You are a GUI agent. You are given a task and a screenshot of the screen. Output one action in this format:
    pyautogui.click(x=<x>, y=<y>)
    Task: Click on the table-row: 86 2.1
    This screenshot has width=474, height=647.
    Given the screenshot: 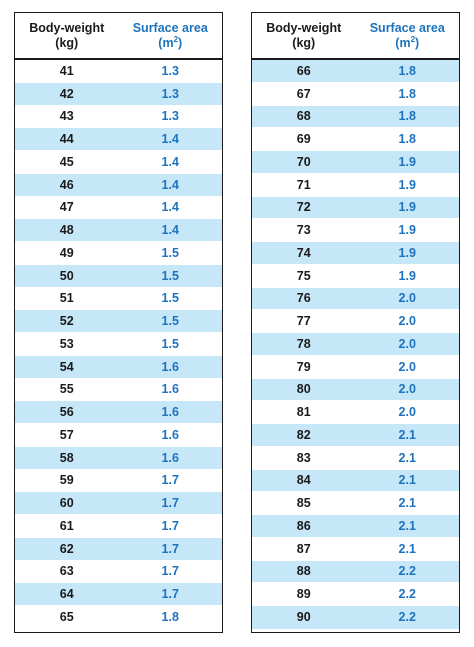 What is the action you would take?
    pyautogui.click(x=355, y=526)
    